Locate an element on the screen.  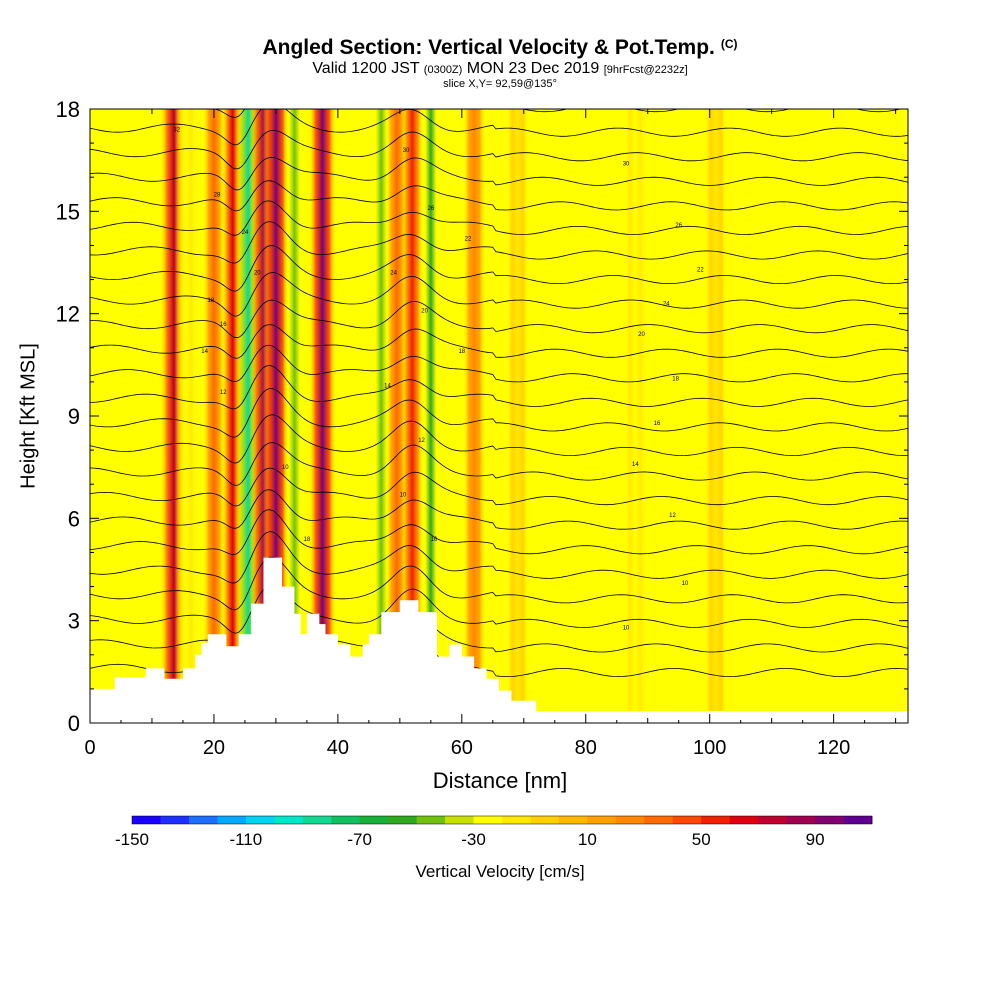
valid-time-utc: (0300Z) is located at coordinates (443, 70).